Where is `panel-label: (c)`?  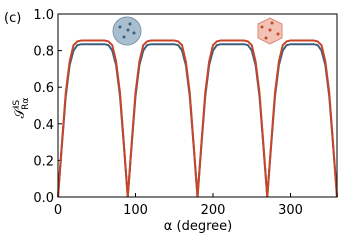
panel-label: (c) is located at coordinates (12, 18).